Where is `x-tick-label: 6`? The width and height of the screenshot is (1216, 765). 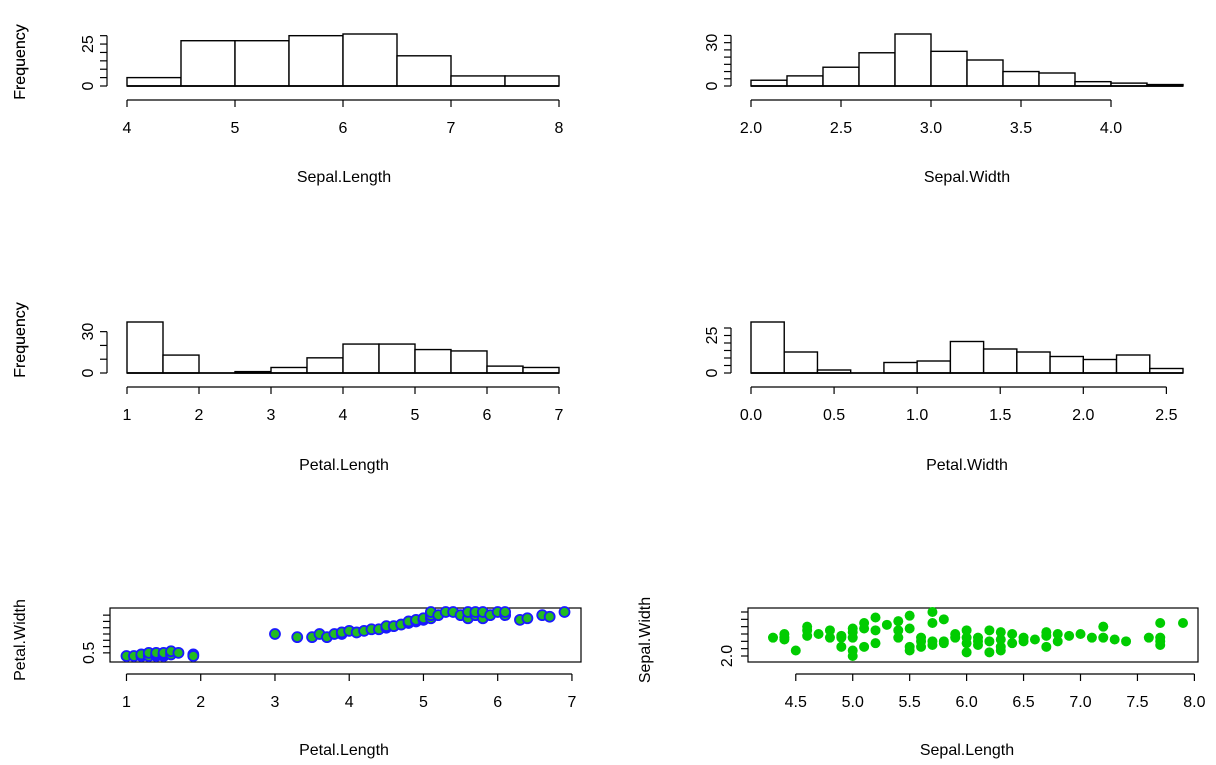 x-tick-label: 6 is located at coordinates (343, 128).